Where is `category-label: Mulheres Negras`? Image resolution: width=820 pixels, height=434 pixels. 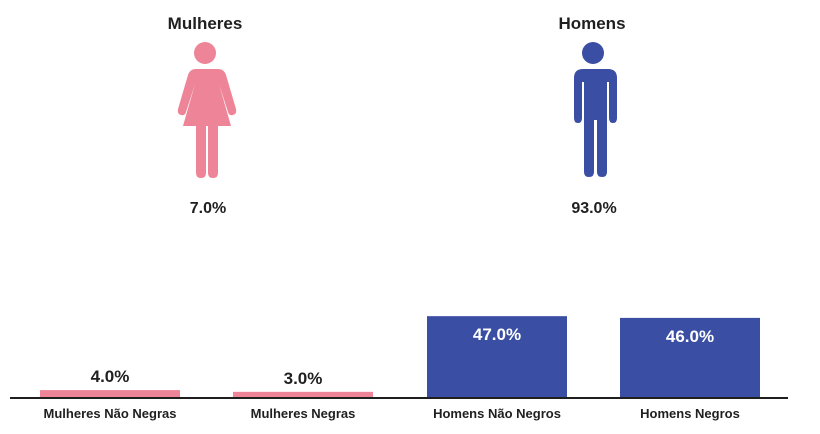
category-label: Mulheres Negras is located at coordinates (303, 413).